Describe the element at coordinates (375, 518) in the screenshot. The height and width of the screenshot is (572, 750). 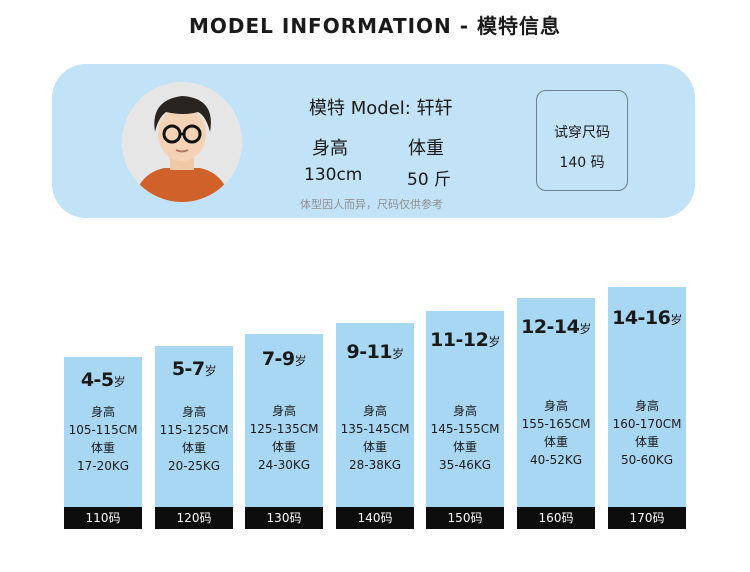
I see `size-label: 140码` at that location.